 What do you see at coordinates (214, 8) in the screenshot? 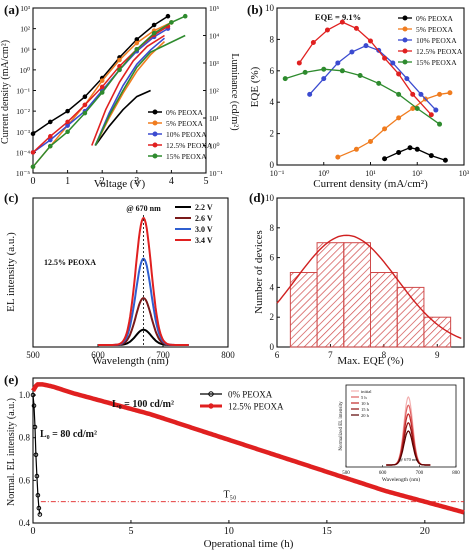
I see `panel-a-y2tick-label: 10⁵` at bounding box center [214, 8].